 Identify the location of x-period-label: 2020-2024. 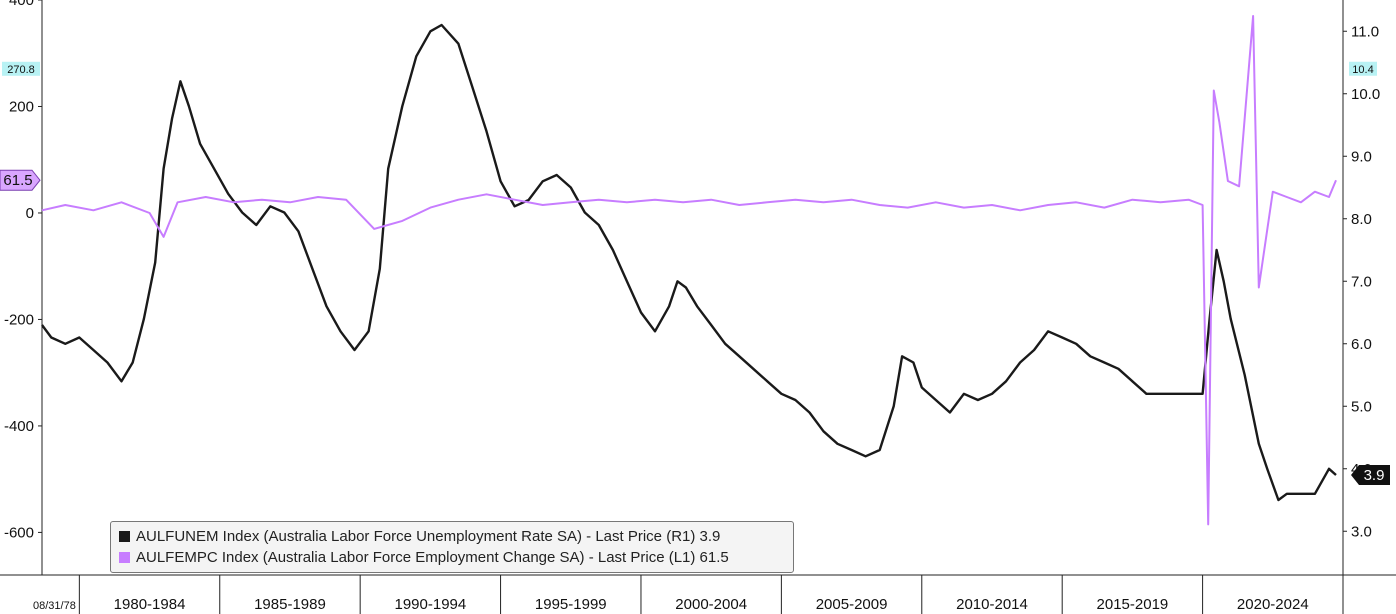
(1273, 604).